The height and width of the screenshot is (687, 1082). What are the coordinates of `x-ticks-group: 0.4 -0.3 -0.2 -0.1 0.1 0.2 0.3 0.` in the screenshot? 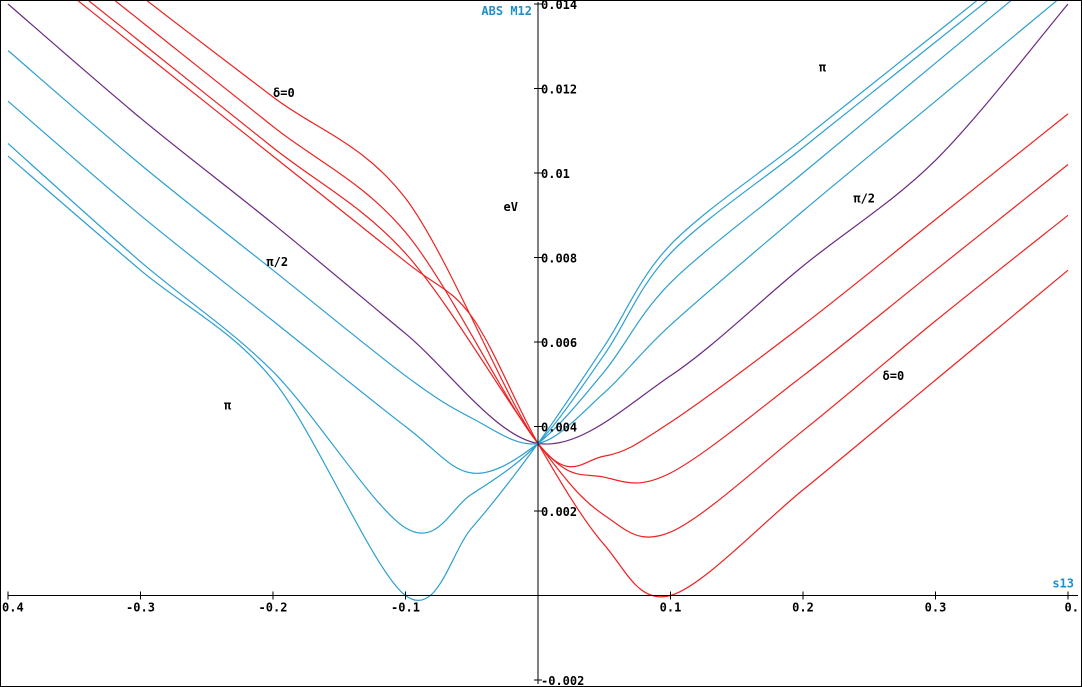 It's located at (540, 603).